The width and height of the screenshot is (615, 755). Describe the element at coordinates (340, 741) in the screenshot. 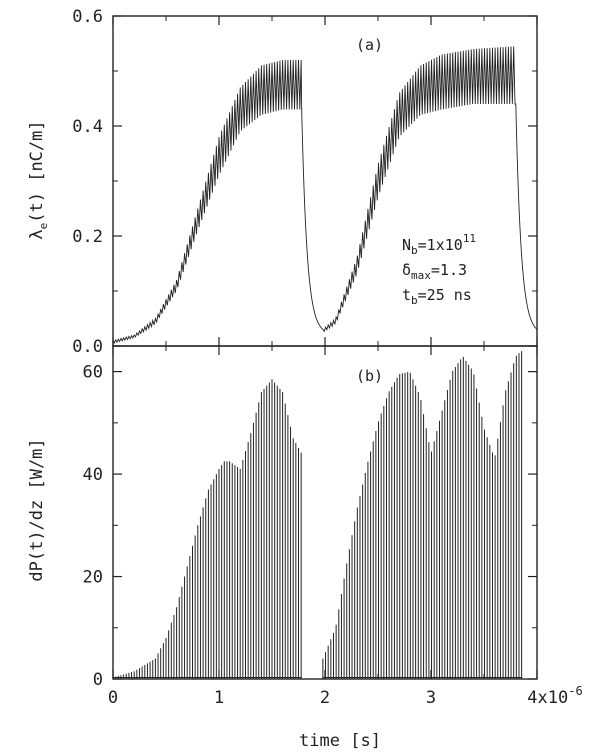

I see `x-axis-label: time [s]` at that location.